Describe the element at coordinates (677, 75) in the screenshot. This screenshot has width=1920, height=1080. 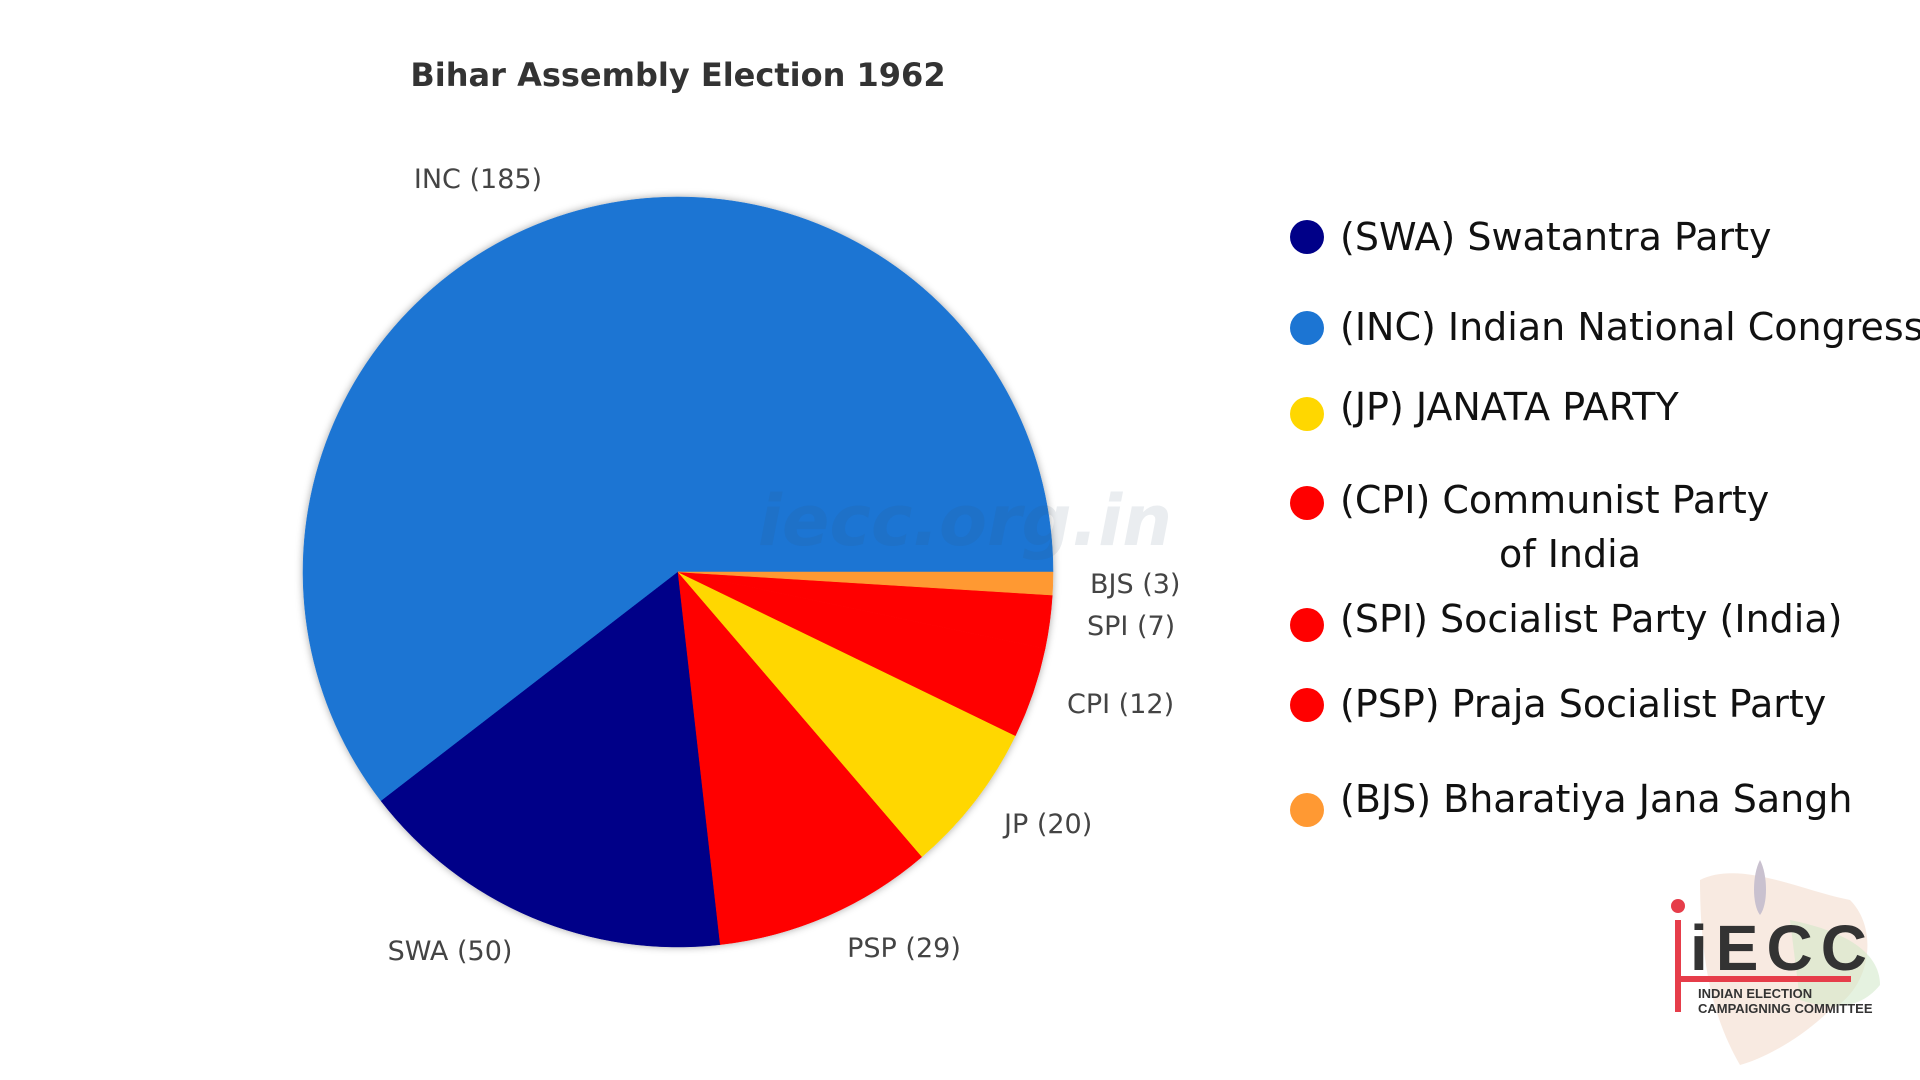
I see `chart-title: Bihar Assembly Election 1962` at that location.